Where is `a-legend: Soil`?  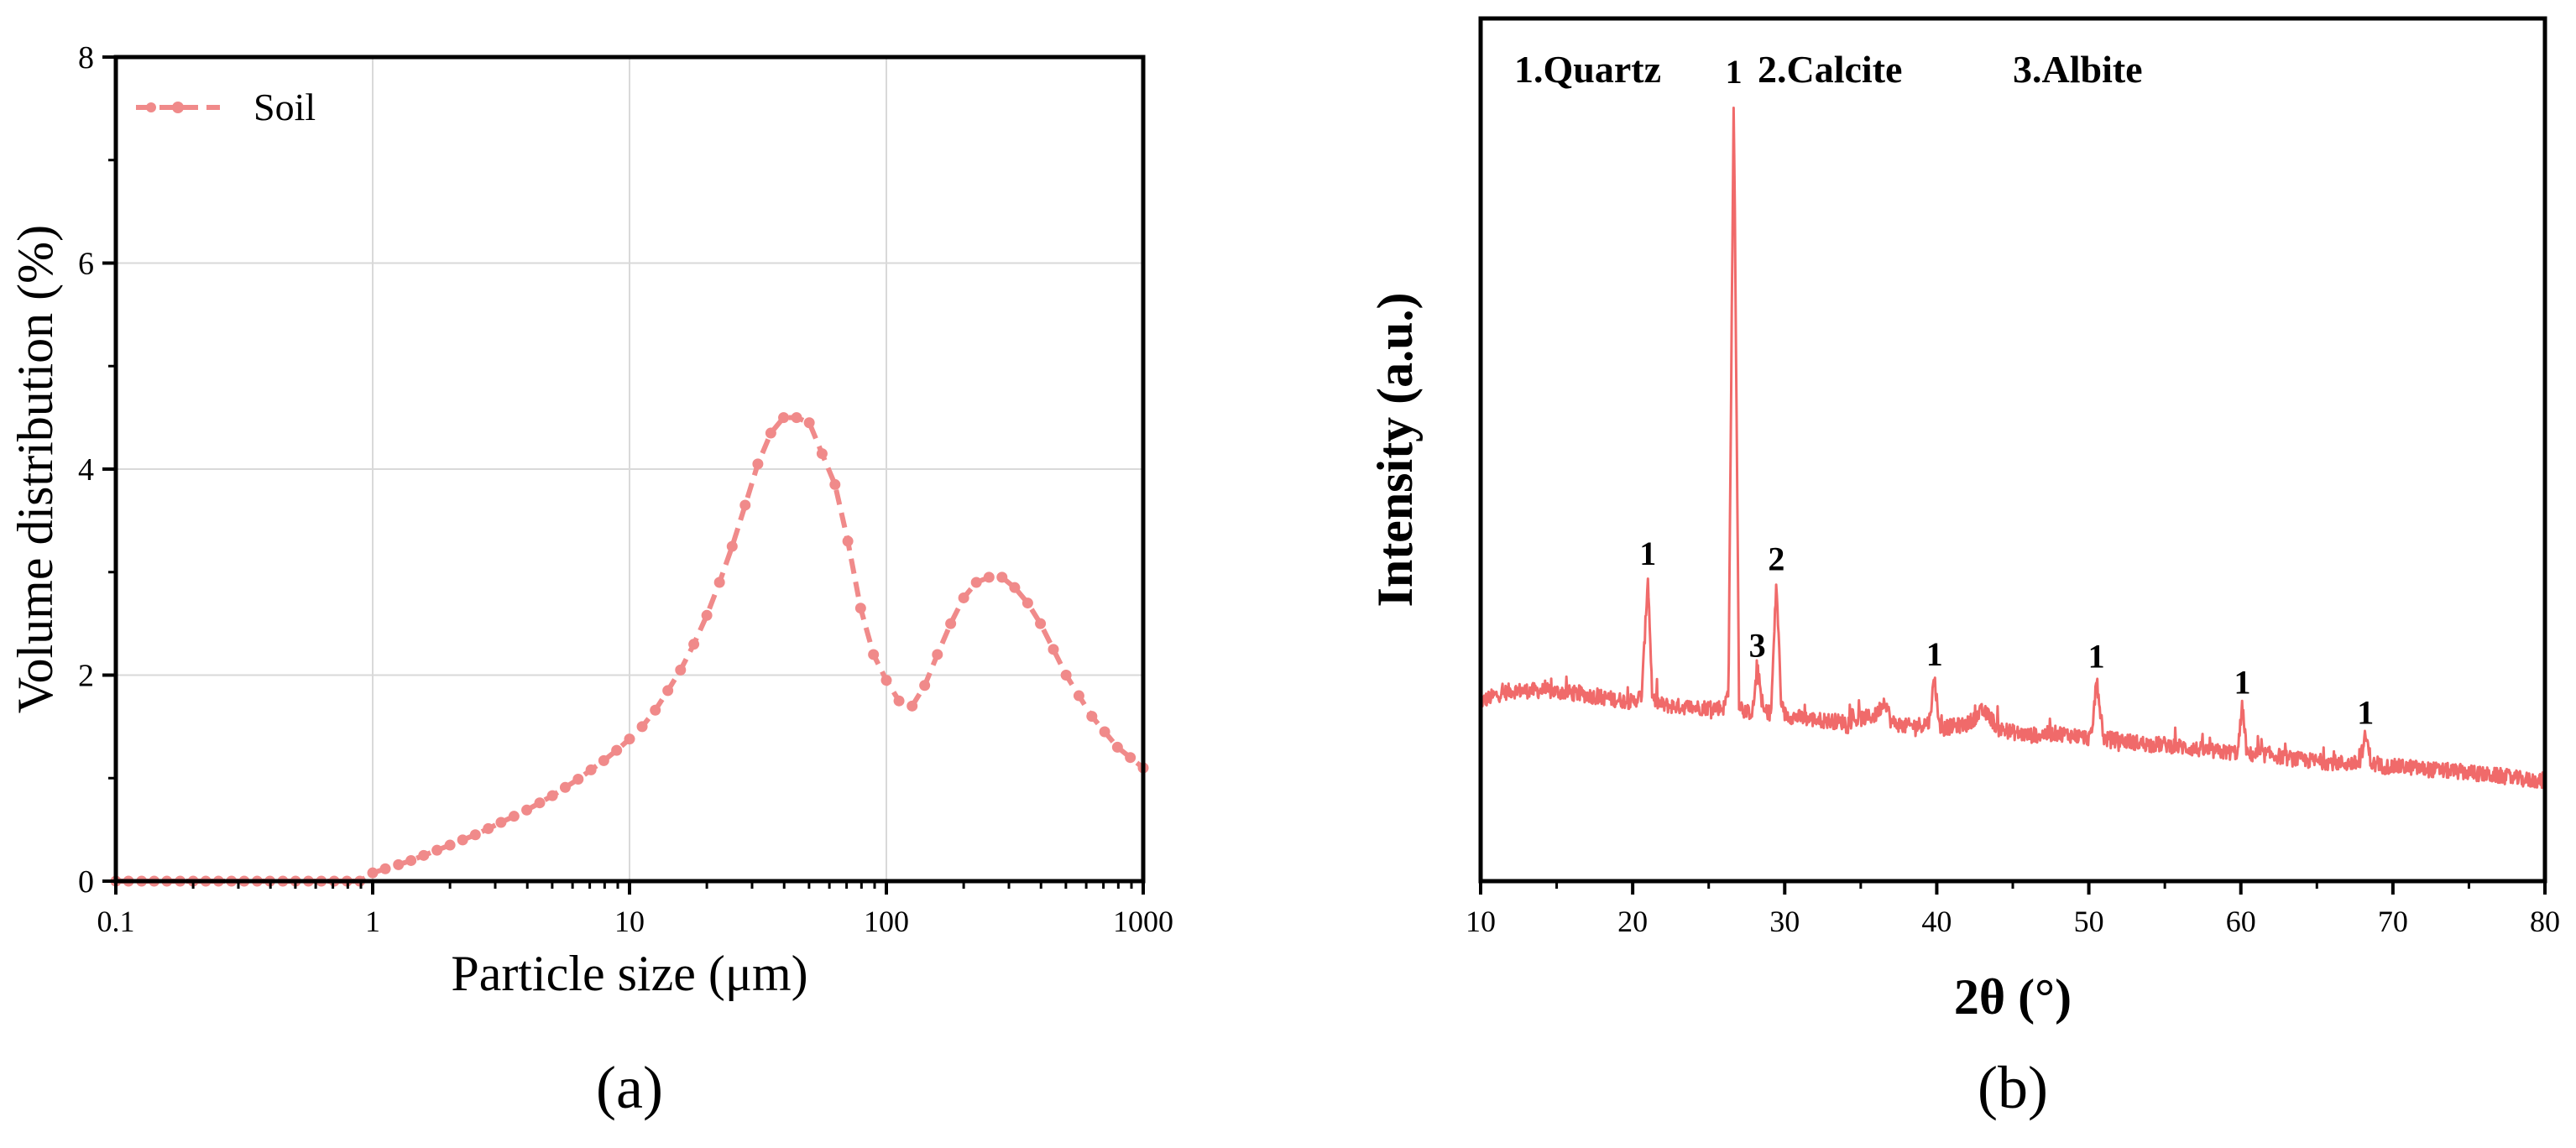
a-legend: Soil is located at coordinates (226, 107).